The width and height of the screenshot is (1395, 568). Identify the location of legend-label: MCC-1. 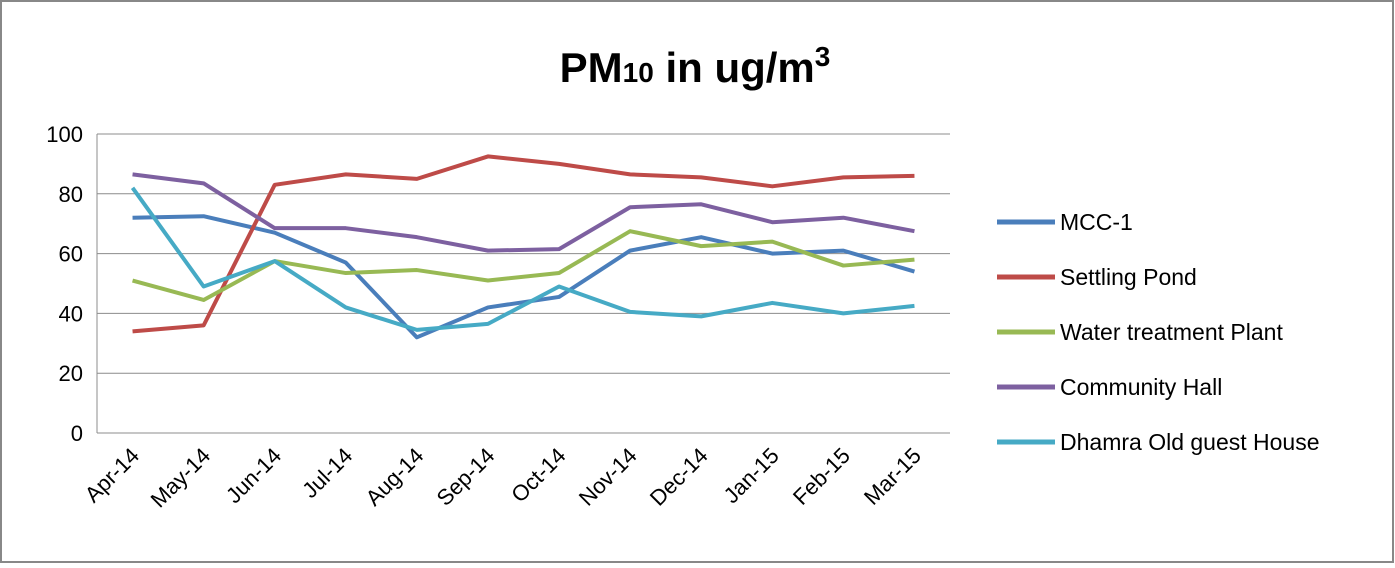
(1096, 222).